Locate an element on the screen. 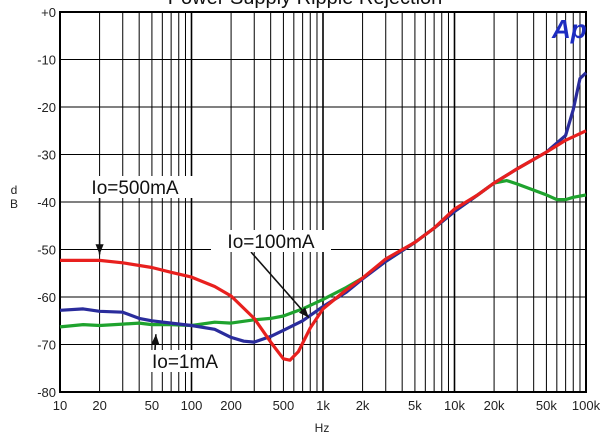  annotation-label: Io=100mA is located at coordinates (270, 242).